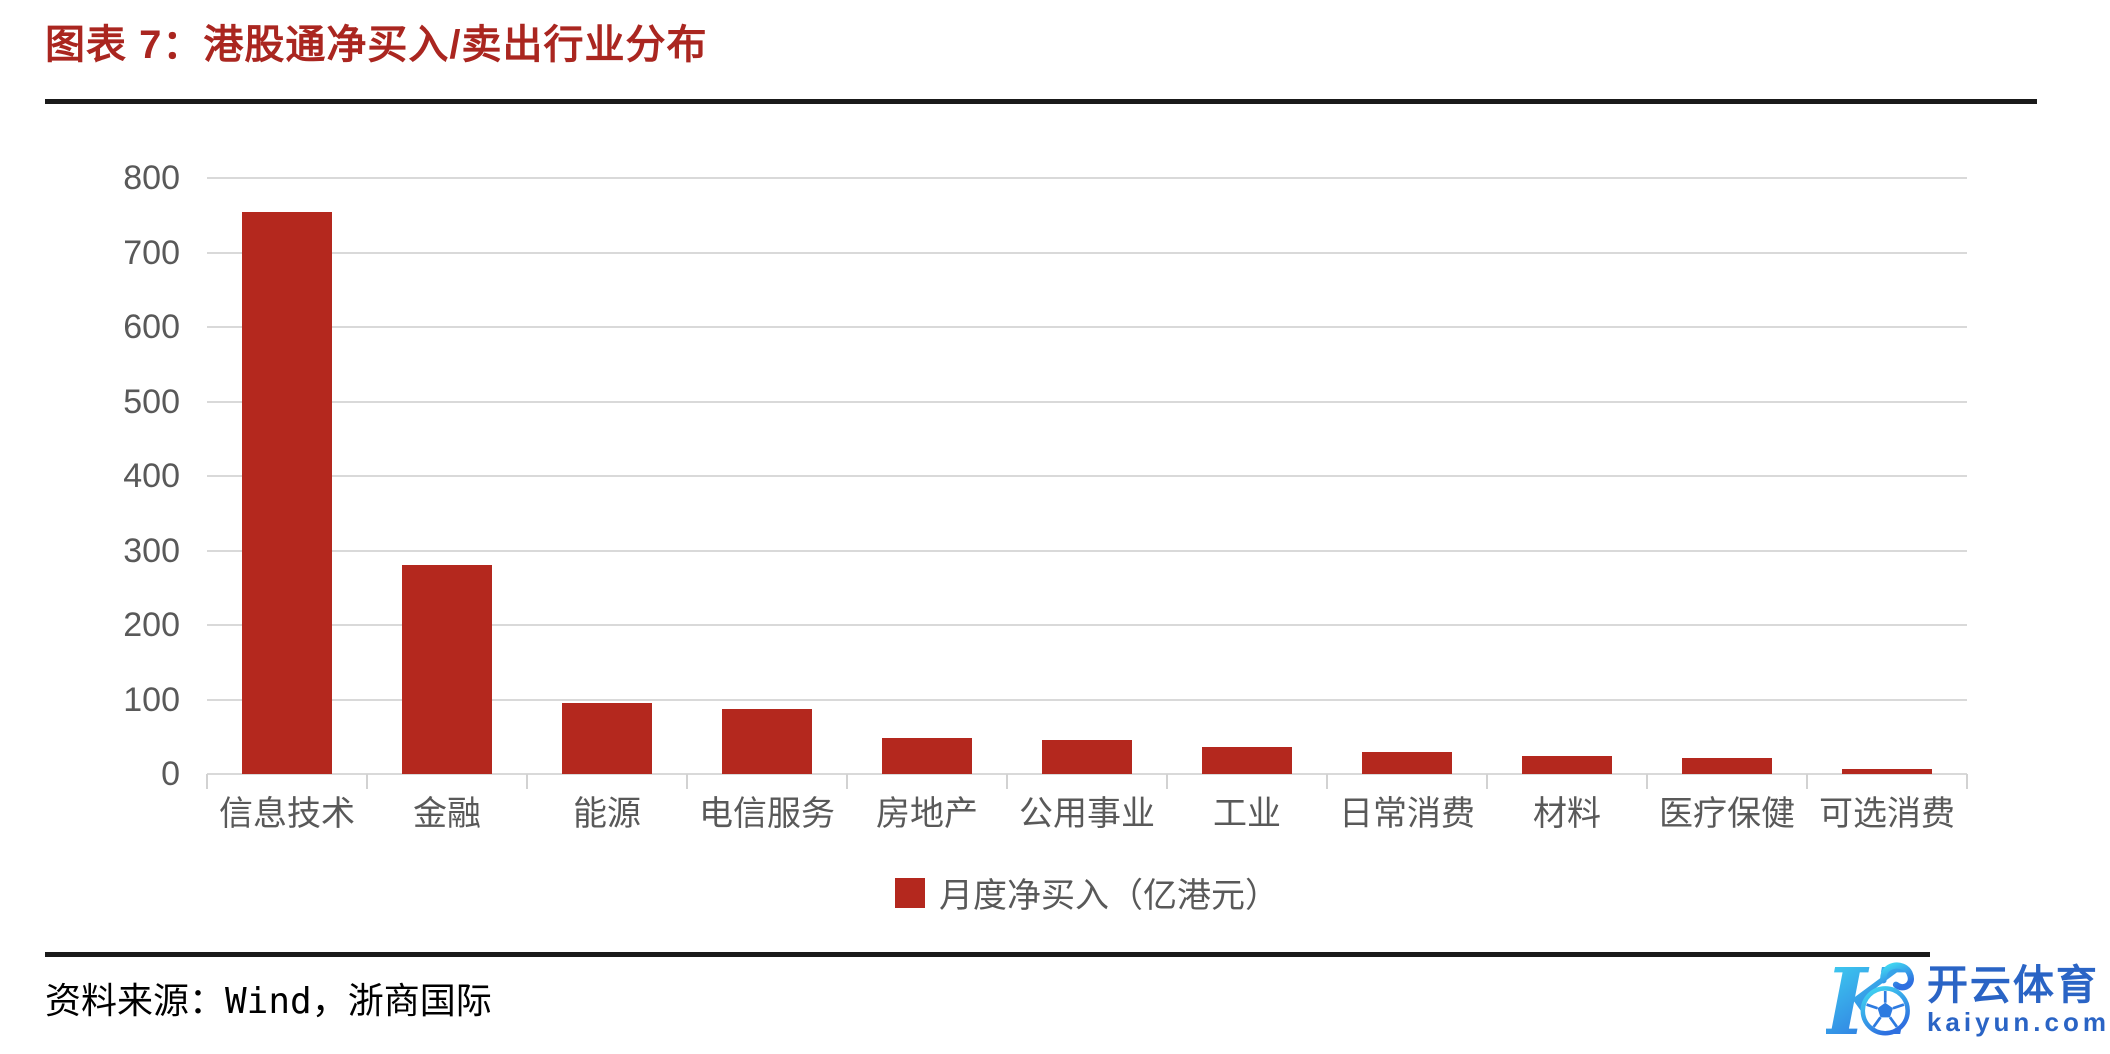 Image resolution: width=2110 pixels, height=1054 pixels. Describe the element at coordinates (151, 625) in the screenshot. I see `y-axis-tick-label: 200` at that location.